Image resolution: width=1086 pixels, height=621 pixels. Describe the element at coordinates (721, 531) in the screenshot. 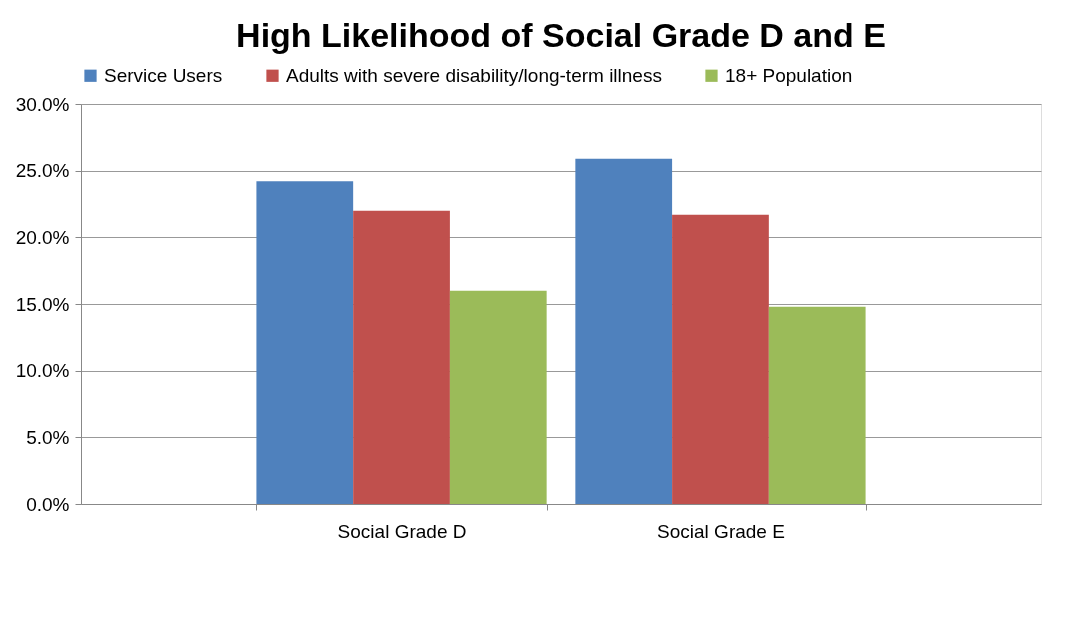

I see `x-tick-label: Social Grade E` at that location.